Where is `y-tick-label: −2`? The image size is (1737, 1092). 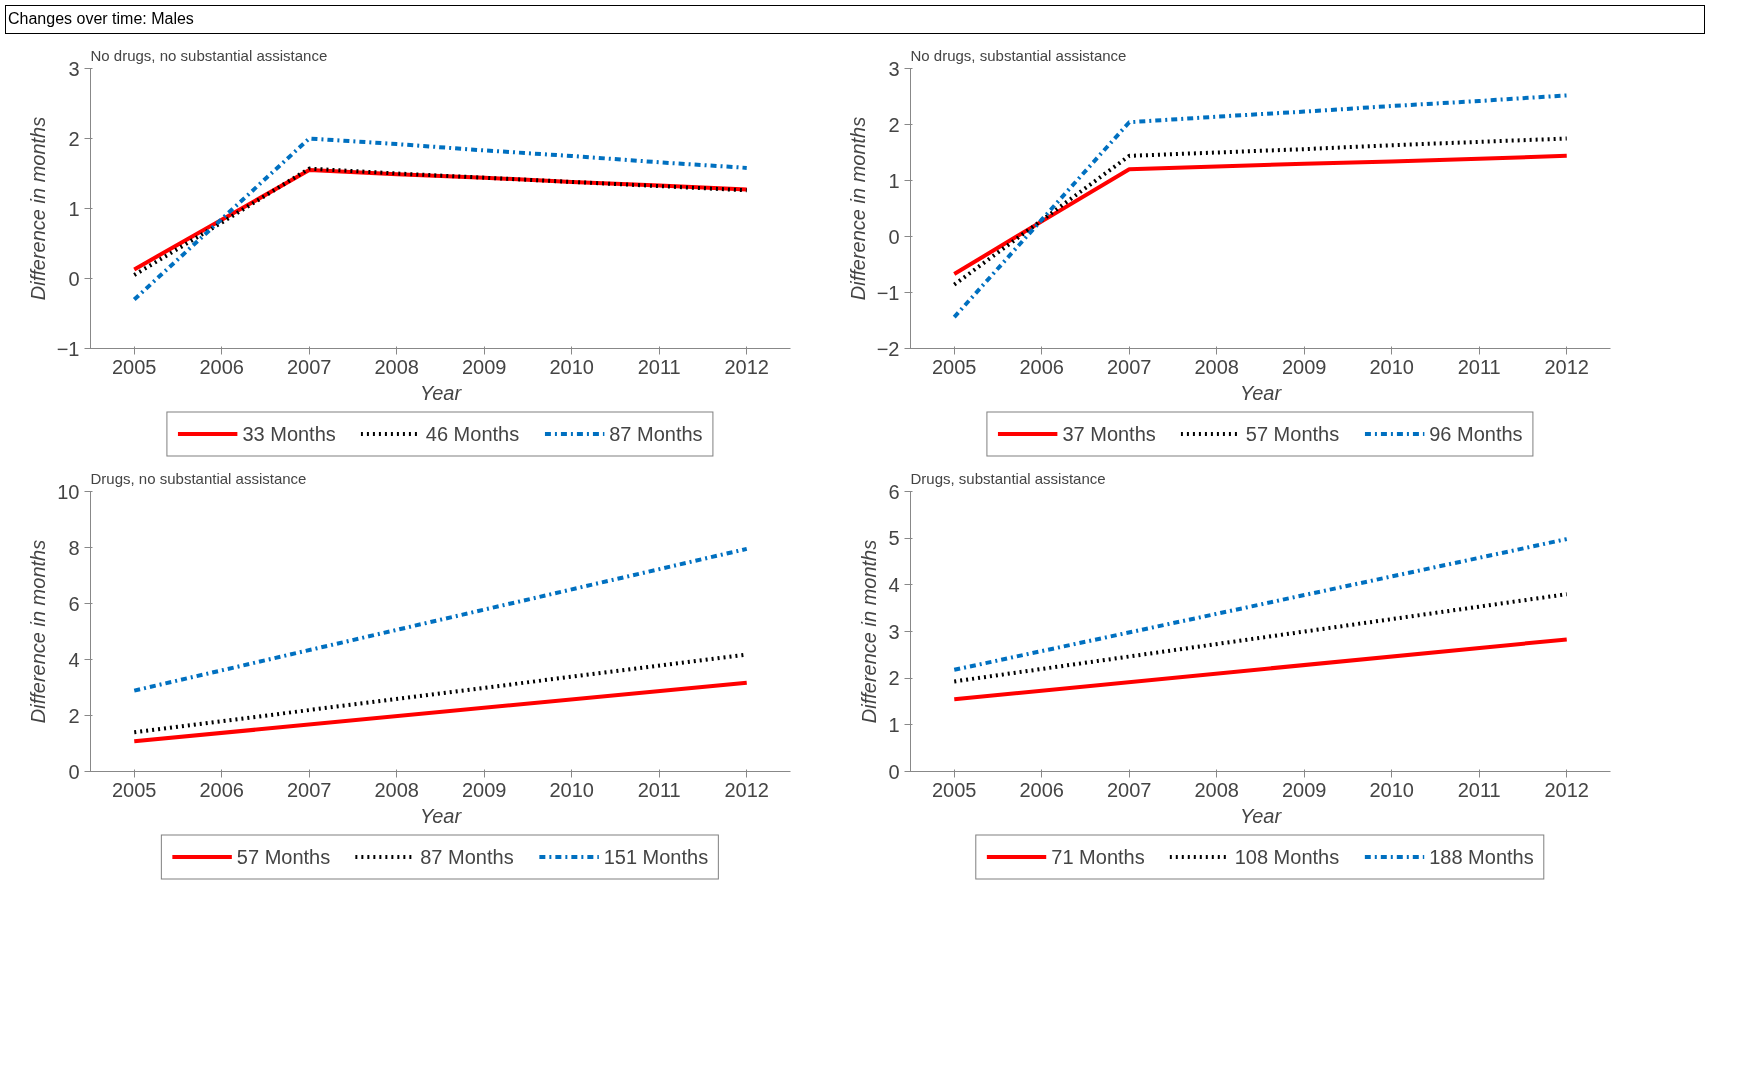
y-tick-label: −2 is located at coordinates (888, 348).